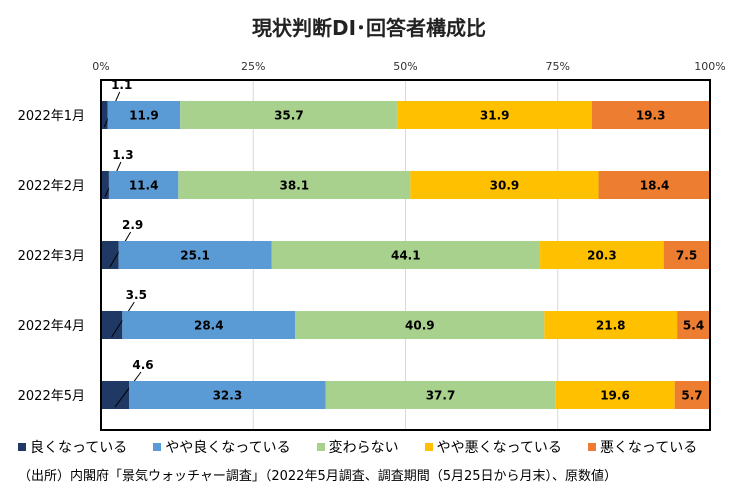  Describe the element at coordinates (132, 225) in the screenshot. I see `data-label: 2.9` at that location.